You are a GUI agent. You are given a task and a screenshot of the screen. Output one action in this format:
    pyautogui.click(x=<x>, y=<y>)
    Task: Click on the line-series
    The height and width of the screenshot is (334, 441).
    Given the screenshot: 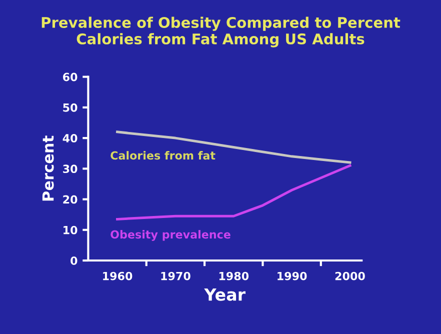 What is the action you would take?
    pyautogui.click(x=234, y=192)
    